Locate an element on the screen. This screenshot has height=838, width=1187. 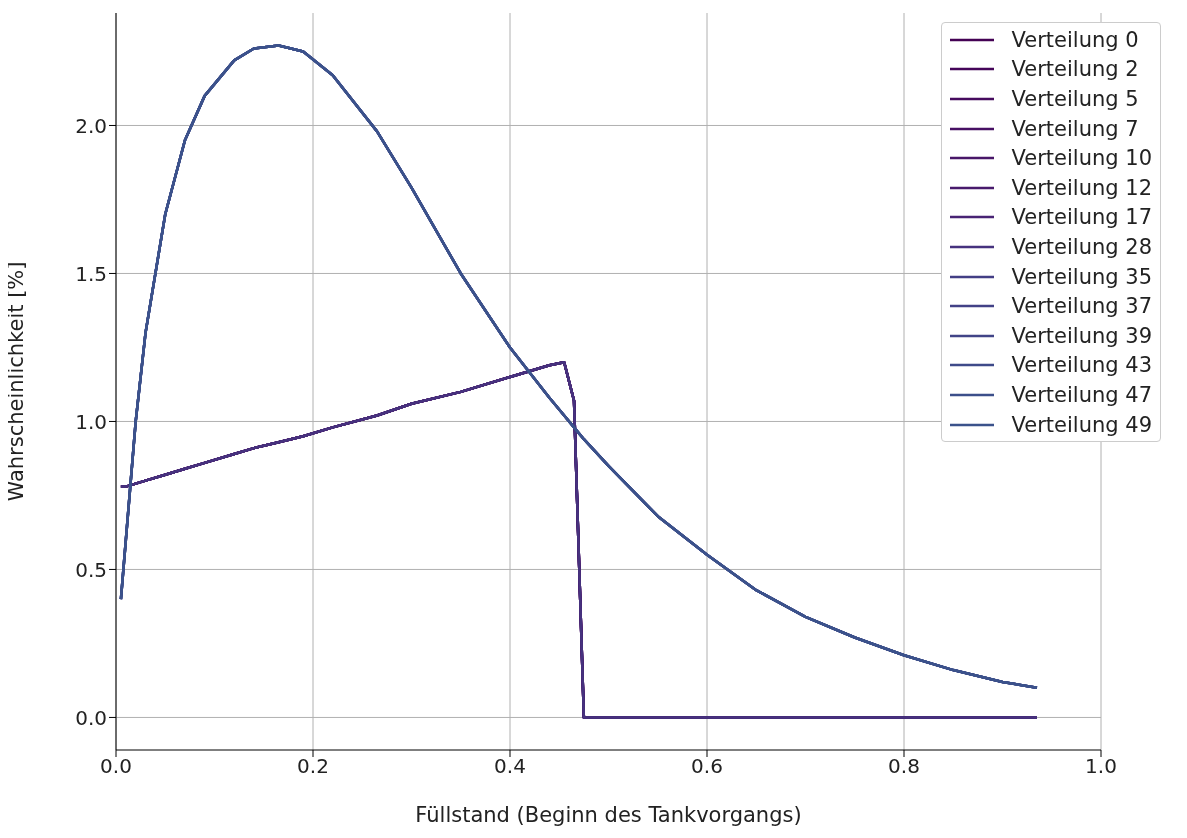
legend-label: Verteilung 49 is located at coordinates (1081, 424).